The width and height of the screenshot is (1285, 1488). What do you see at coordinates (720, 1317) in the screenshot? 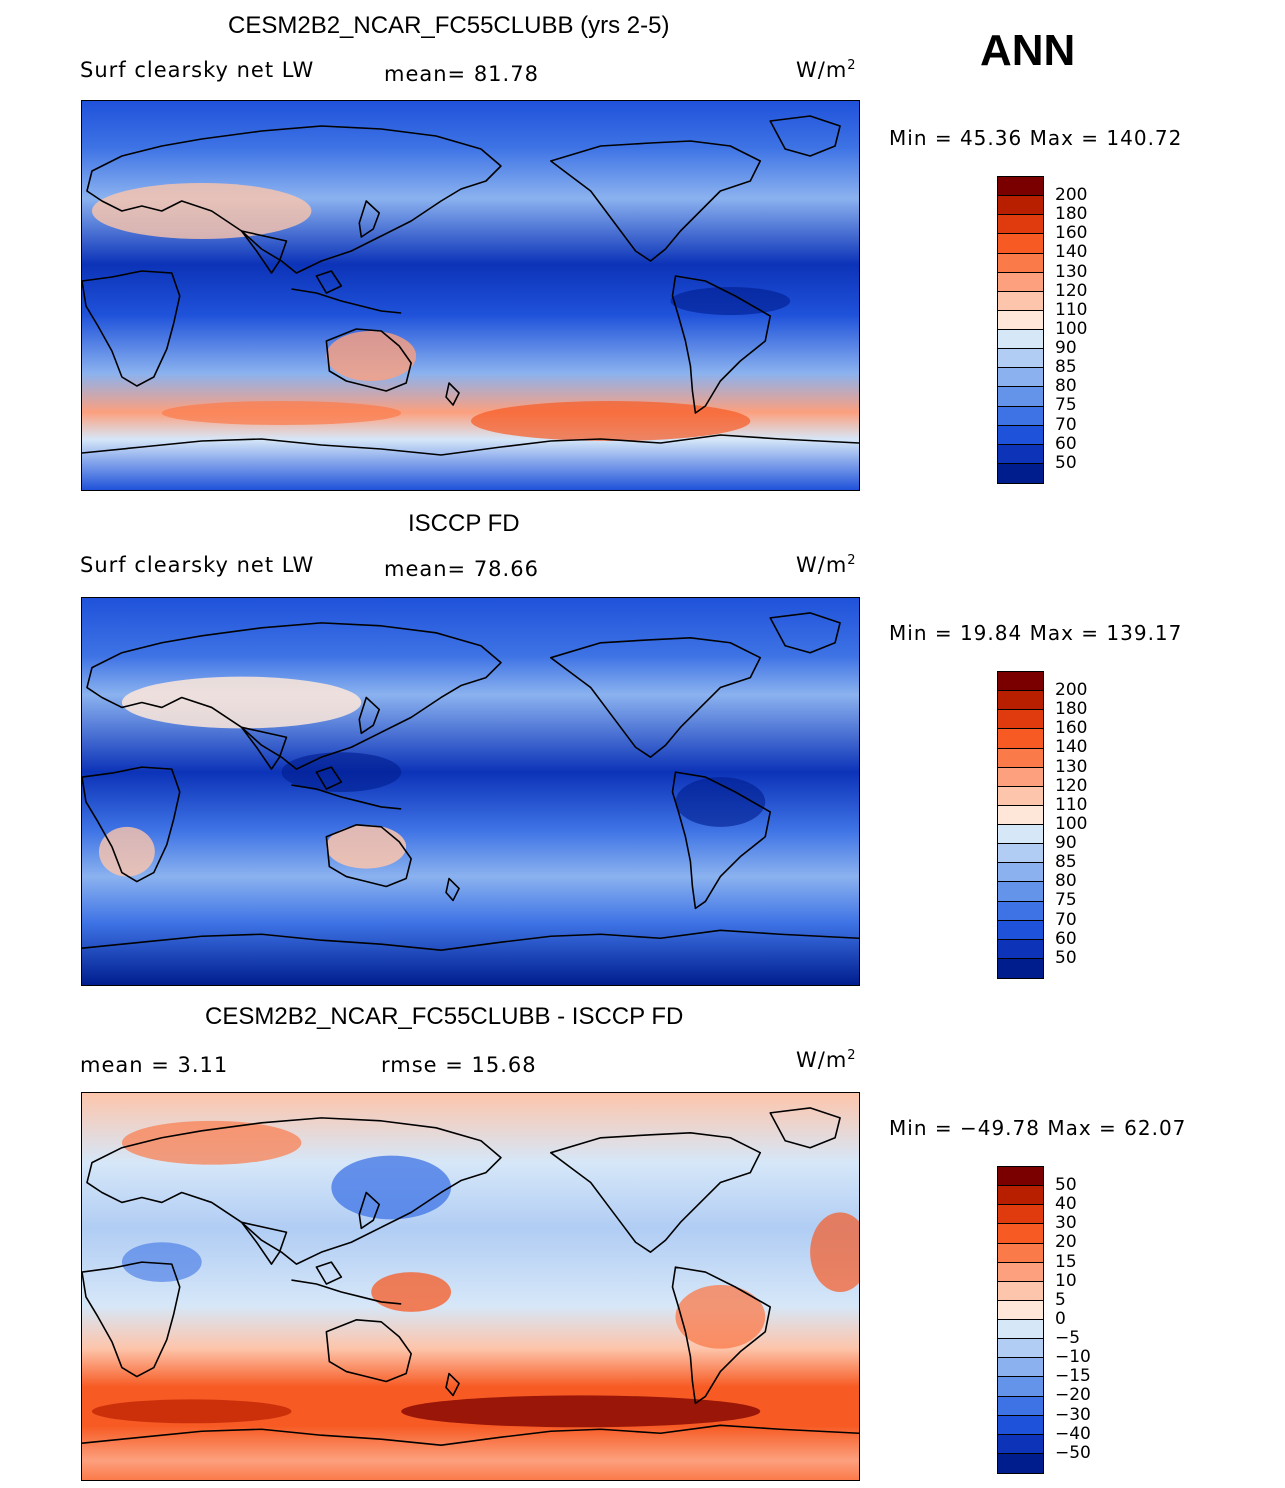
I see `panel3-samerica-positive` at bounding box center [720, 1317].